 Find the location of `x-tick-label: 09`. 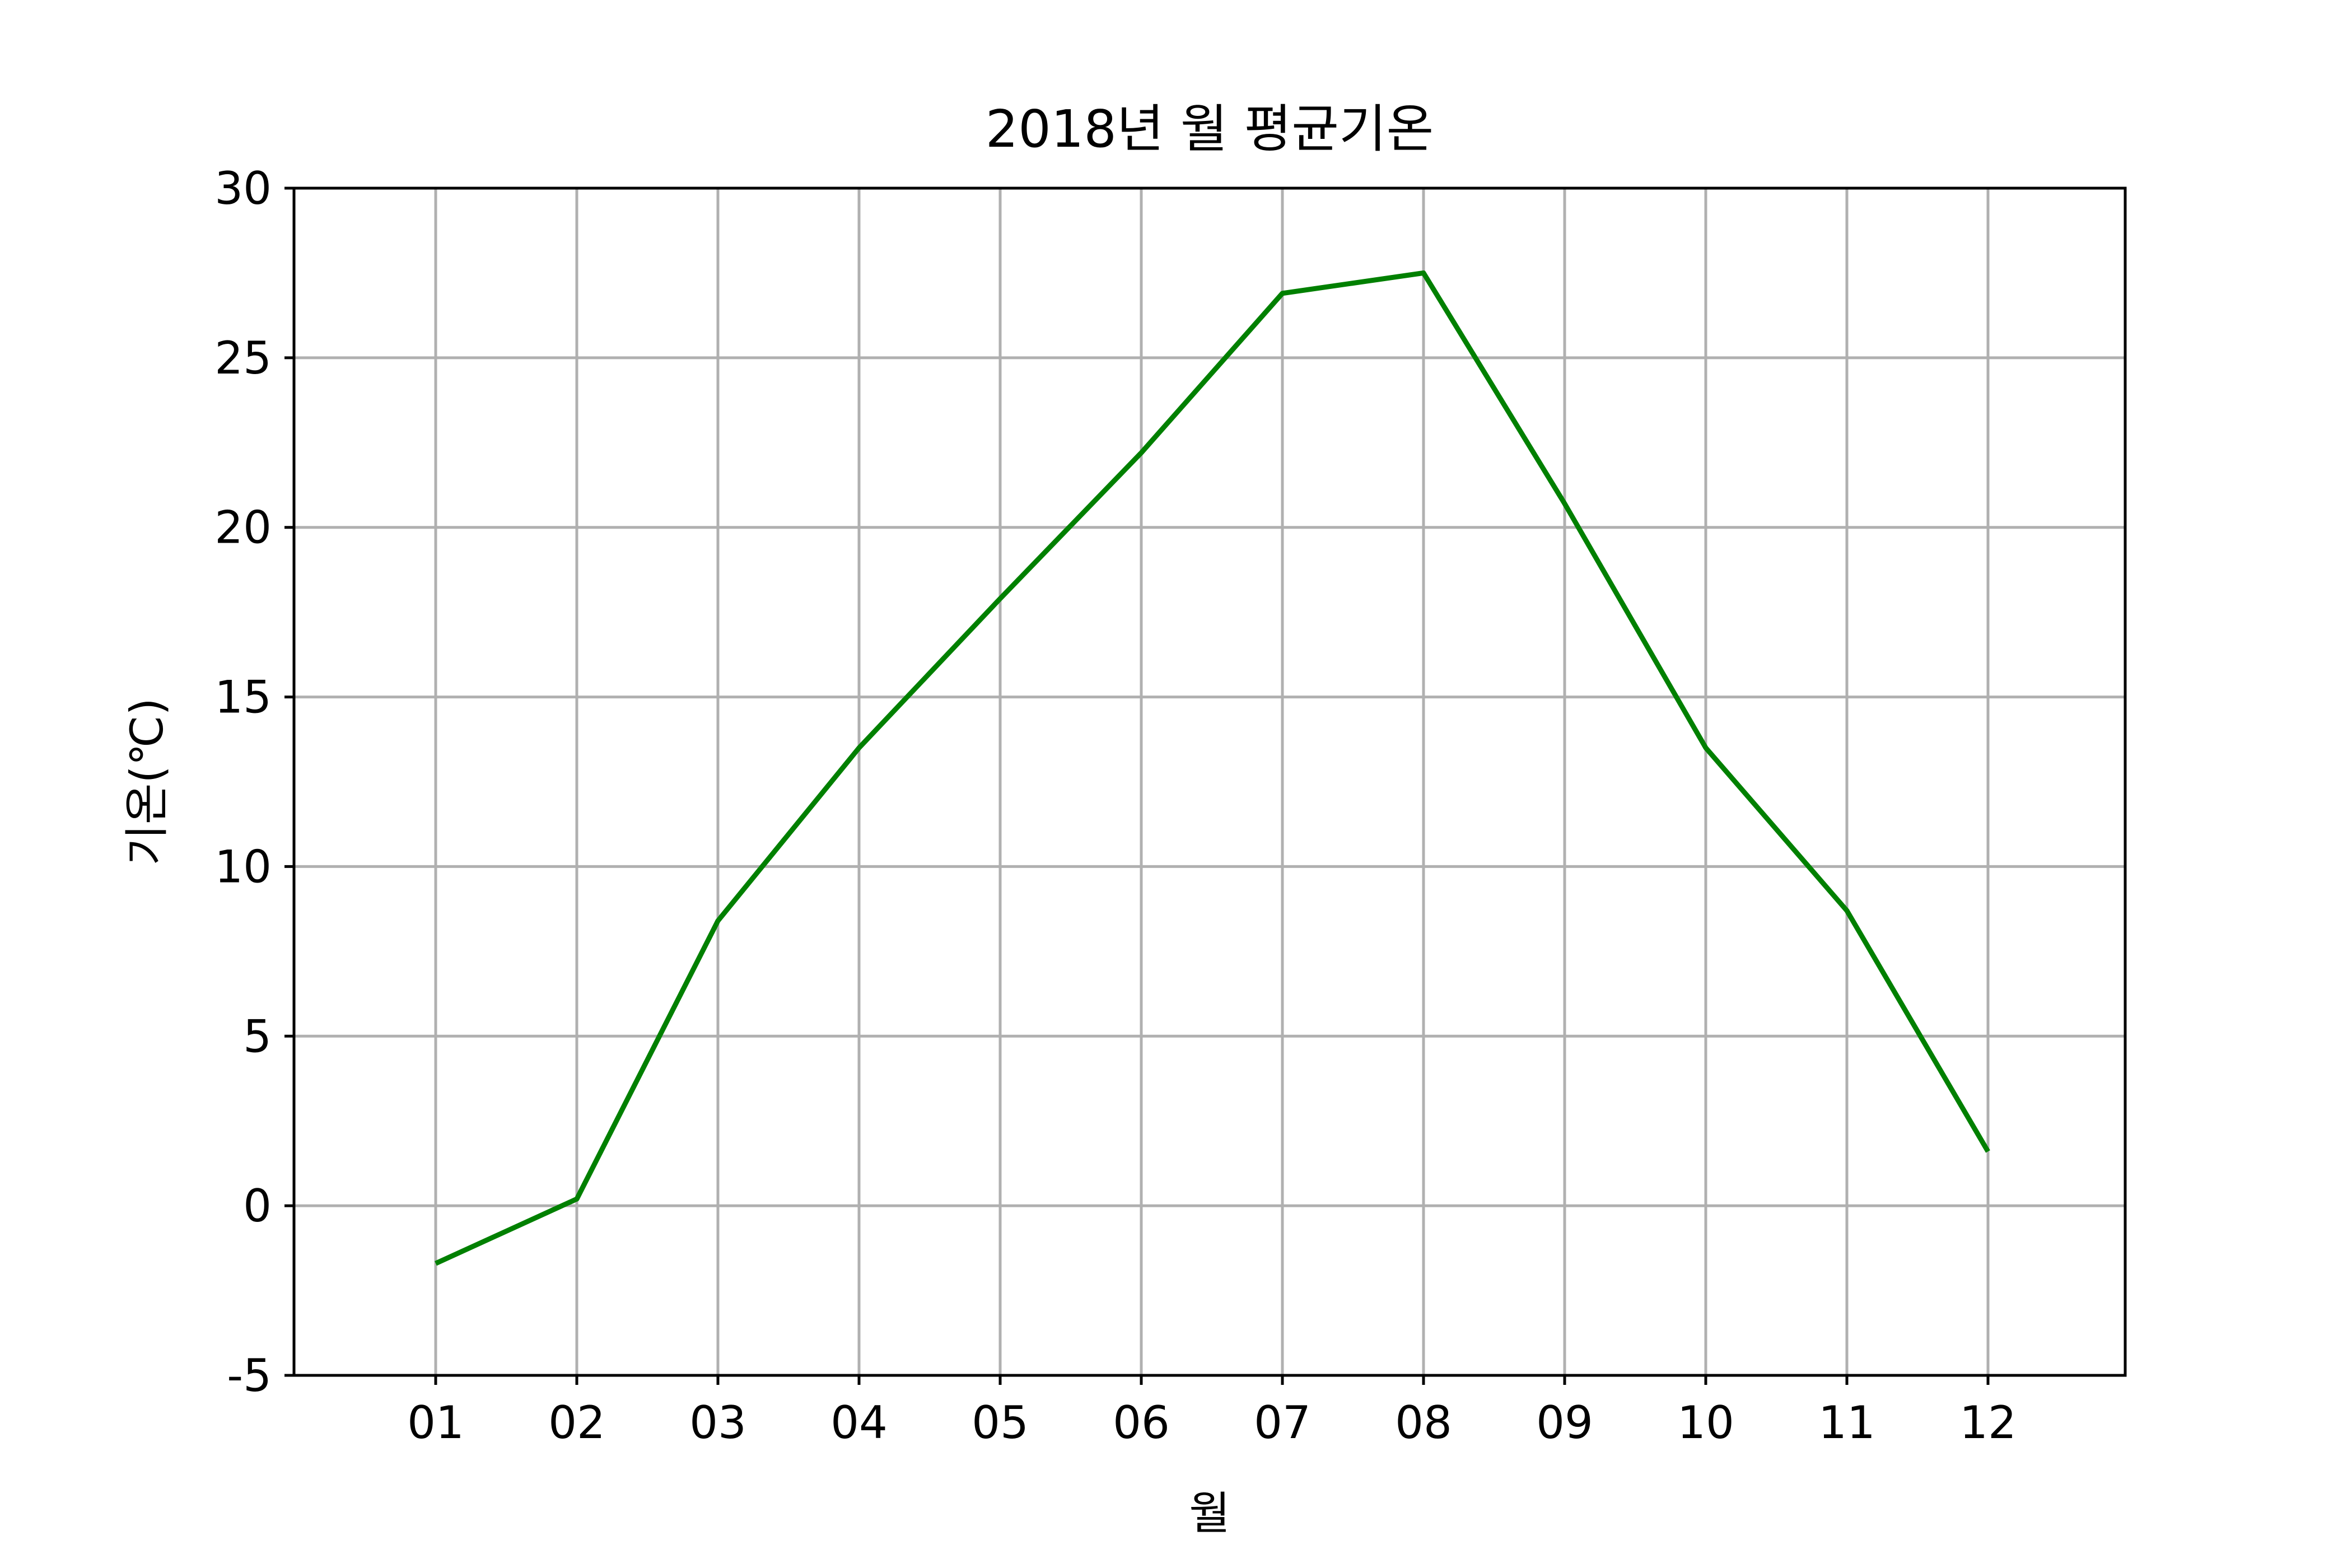

x-tick-label: 09 is located at coordinates (1565, 1423).